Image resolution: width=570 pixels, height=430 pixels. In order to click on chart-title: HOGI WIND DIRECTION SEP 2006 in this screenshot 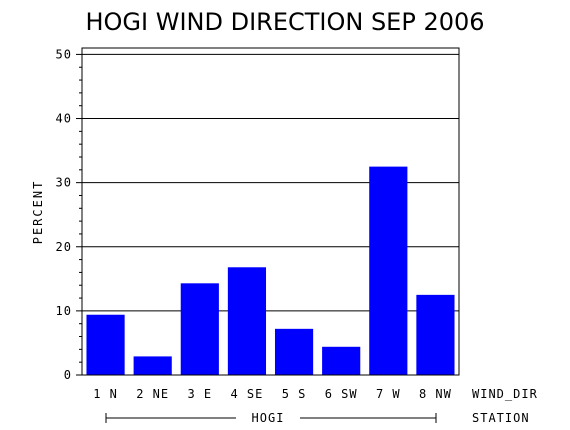, I will do `click(284, 22)`.